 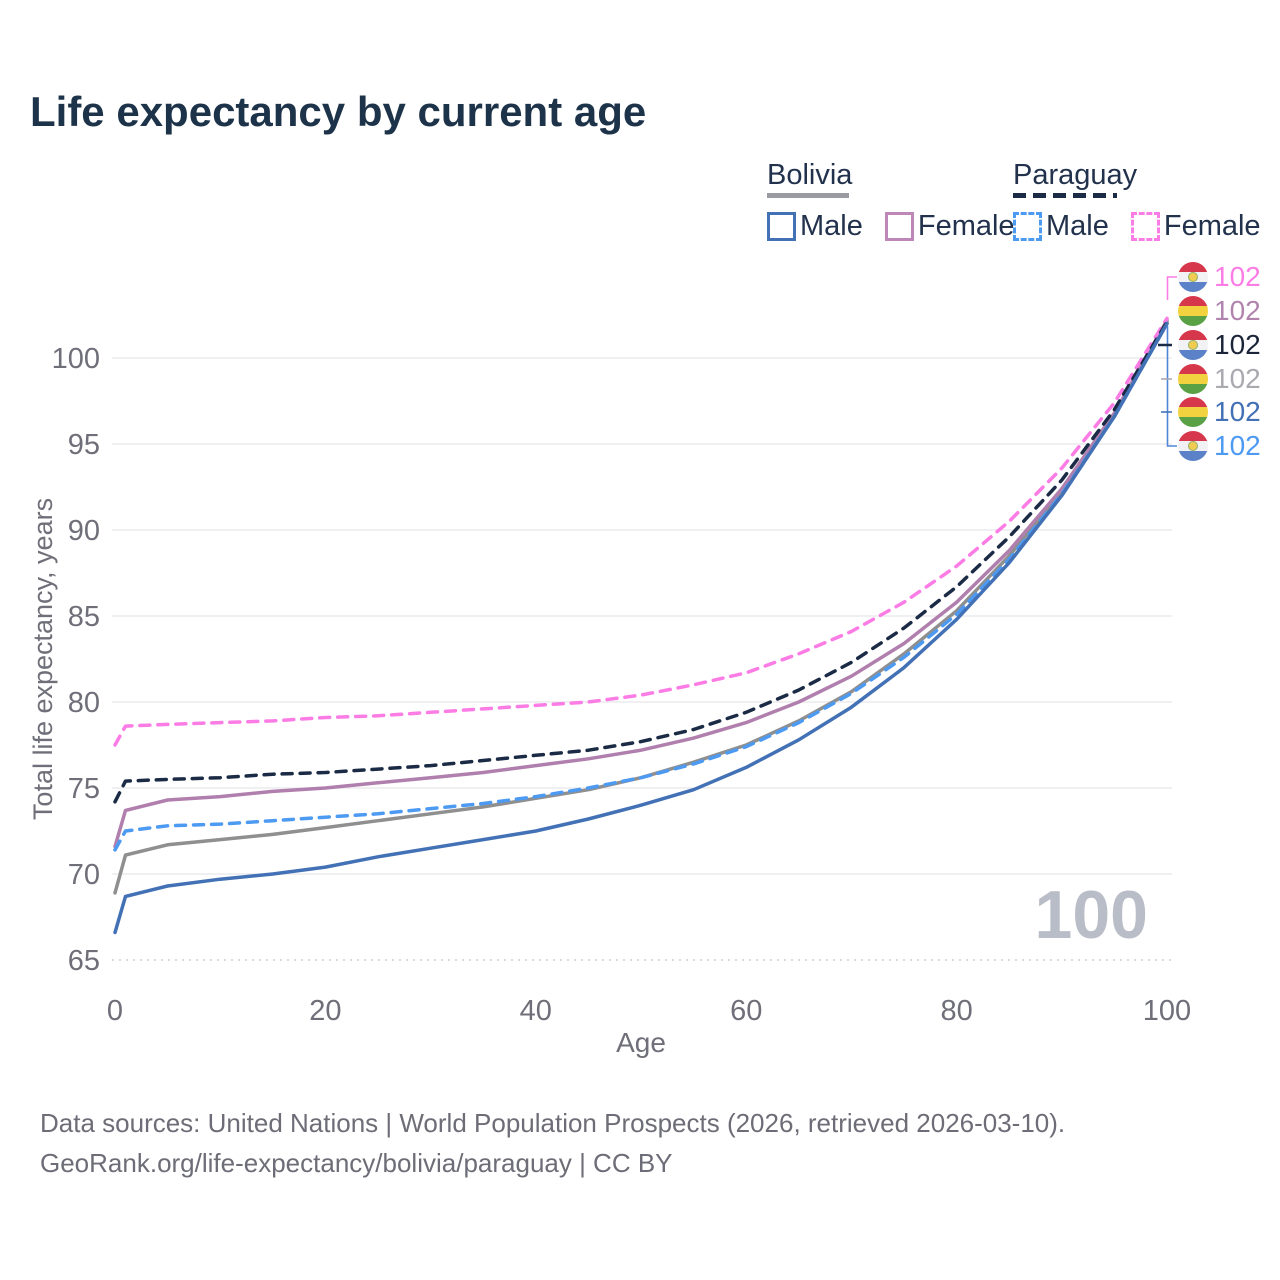 I want to click on y-tick-75: 75, so click(x=84, y=789).